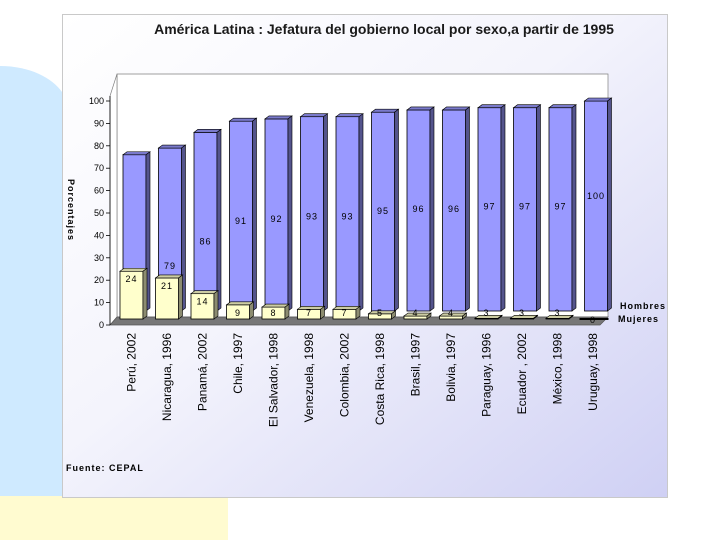 This screenshot has height=540, width=720. What do you see at coordinates (99, 235) in the screenshot?
I see `y-tick-label: 40` at bounding box center [99, 235].